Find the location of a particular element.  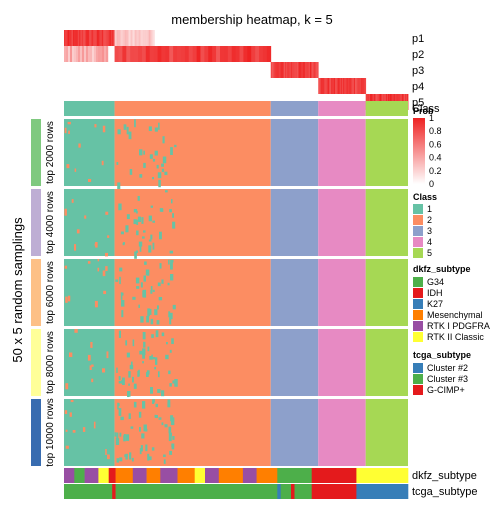

dkfz-legend-label: RTK I PDGFRA is located at coordinates (458, 326).